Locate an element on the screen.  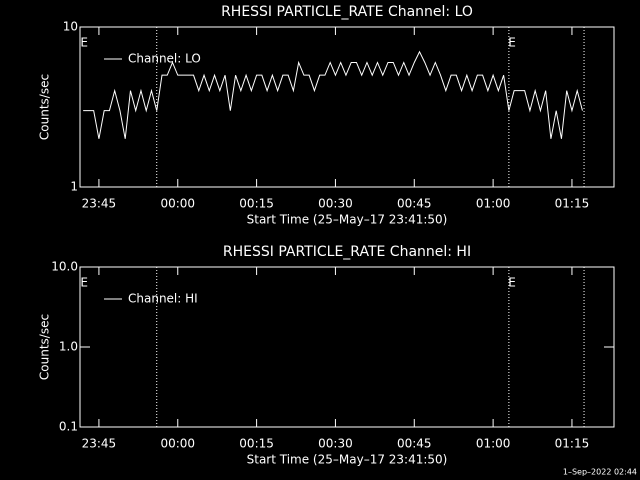
chart-title: RHESSI PARTICLE_RATE Channel: LO is located at coordinates (347, 12).